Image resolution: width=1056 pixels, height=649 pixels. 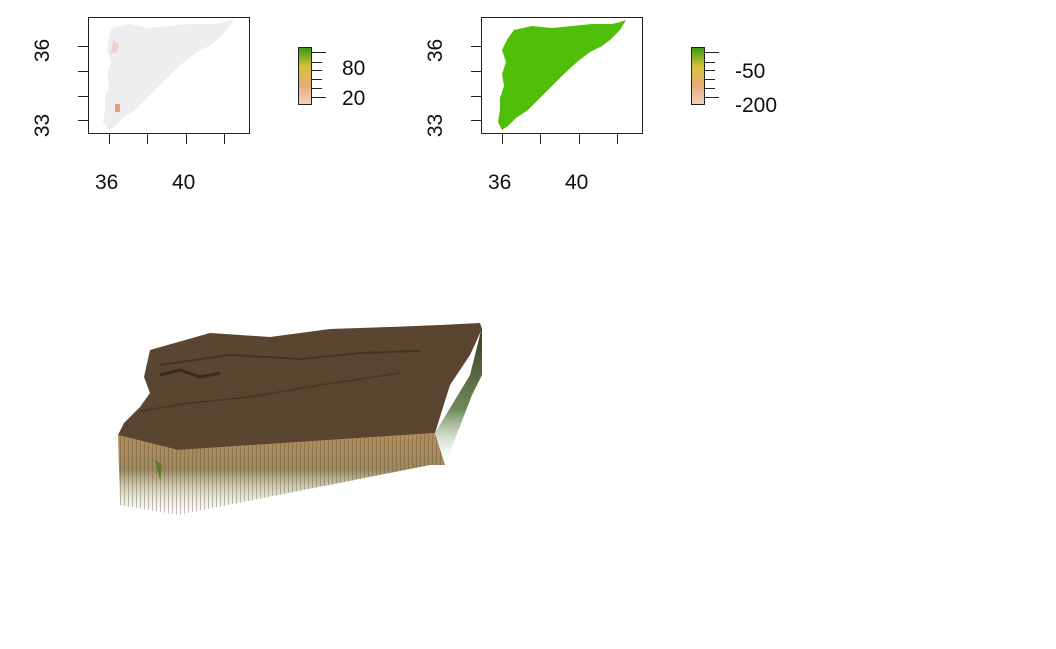 What do you see at coordinates (500, 182) in the screenshot?
I see `right-x-label-1: 36` at bounding box center [500, 182].